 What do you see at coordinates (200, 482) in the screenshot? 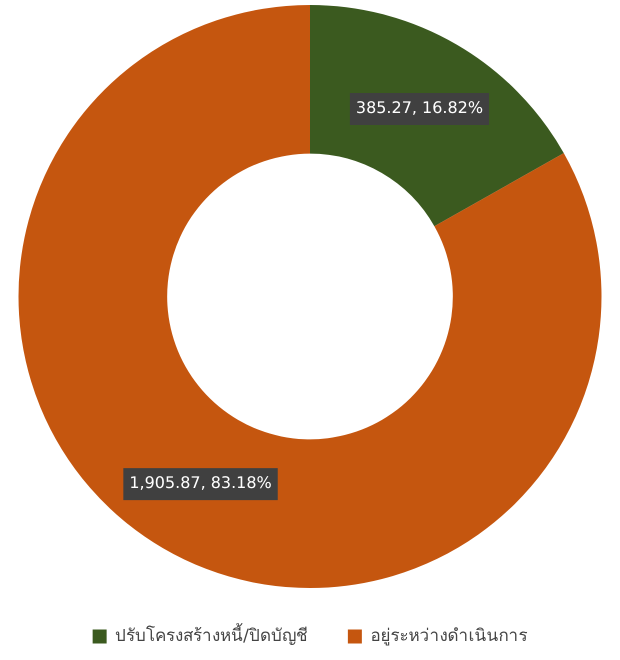
I see `data-label: 1,905.87, 83.18%` at bounding box center [200, 482].